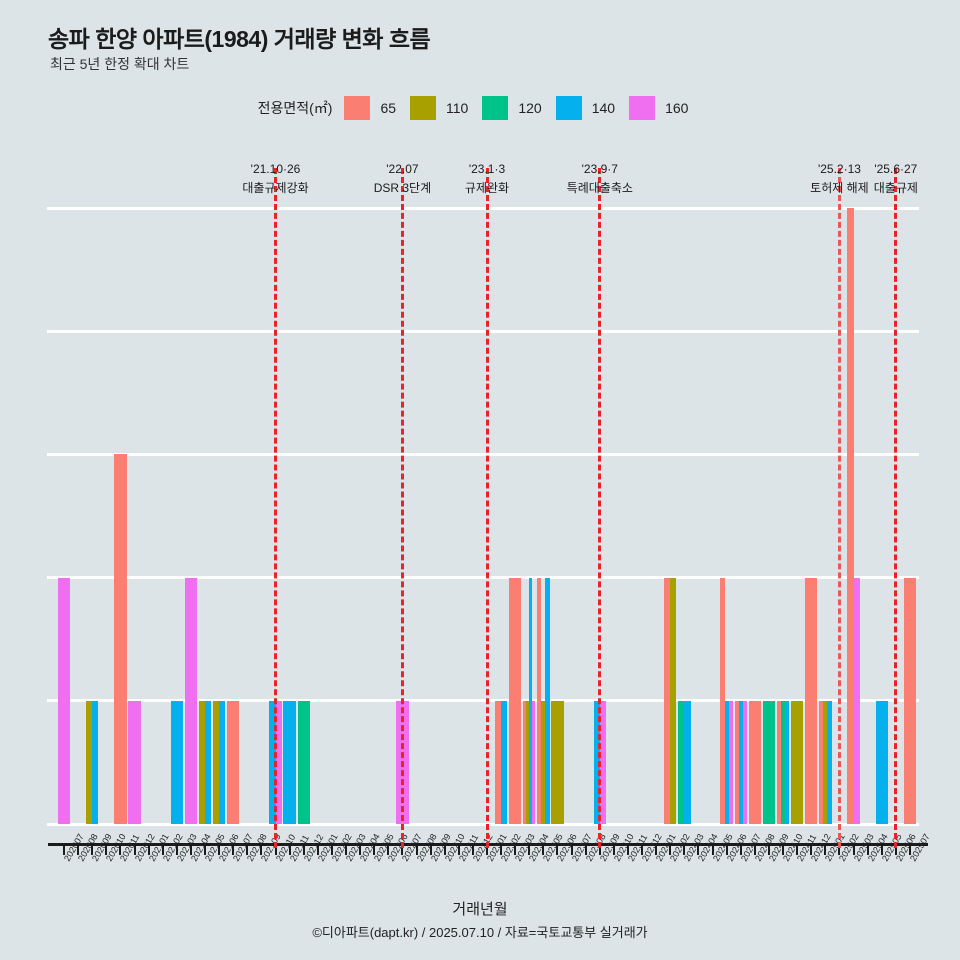 The width and height of the screenshot is (960, 960). What do you see at coordinates (439, 108) in the screenshot?
I see `legend-item-110: 110` at bounding box center [439, 108].